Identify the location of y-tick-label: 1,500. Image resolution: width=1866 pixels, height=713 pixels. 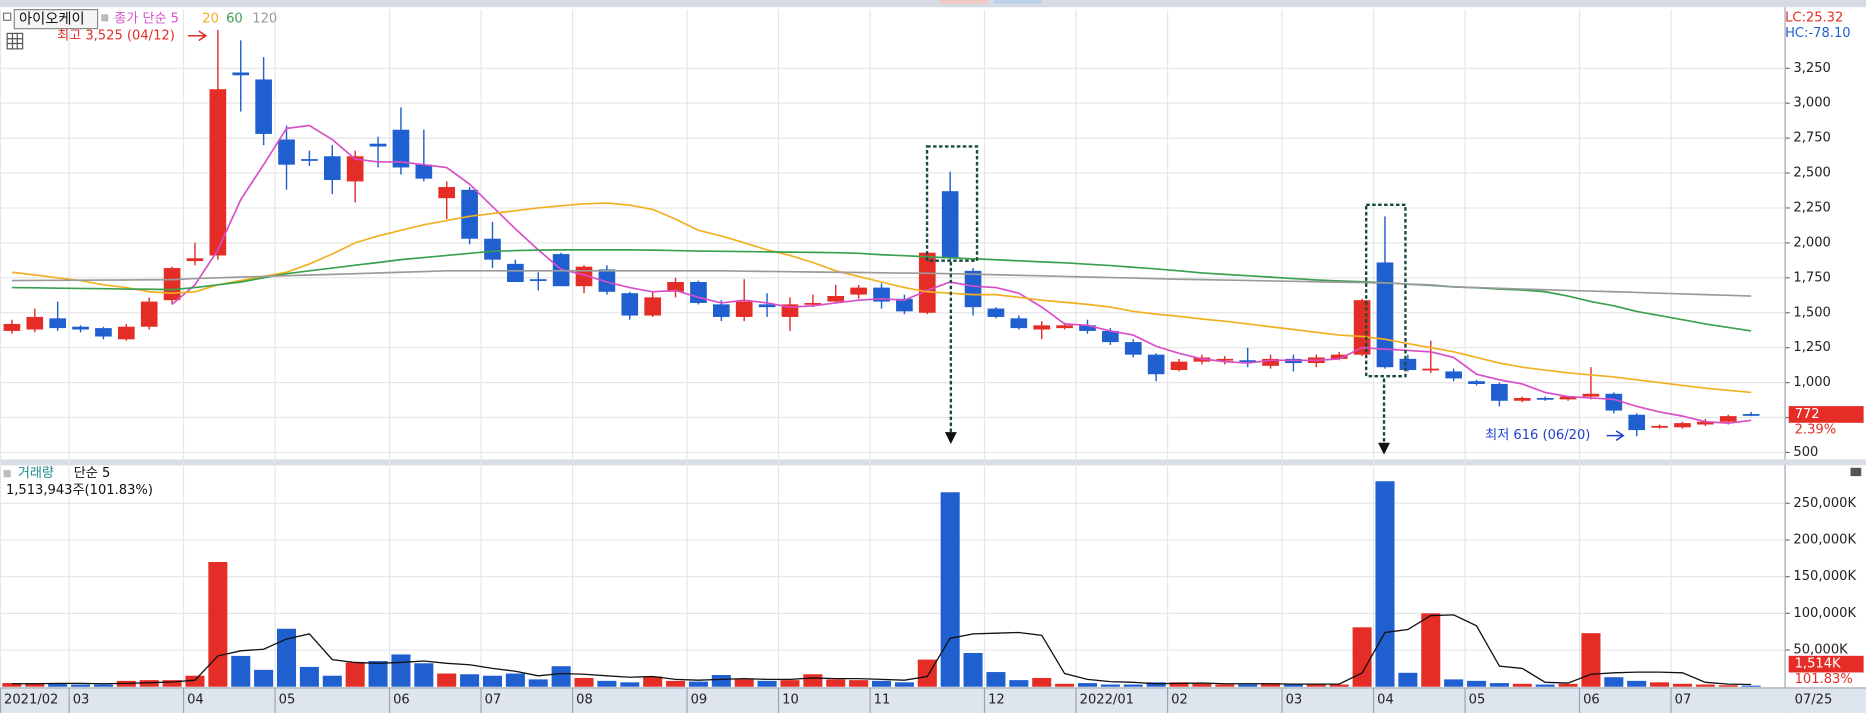
(1811, 312).